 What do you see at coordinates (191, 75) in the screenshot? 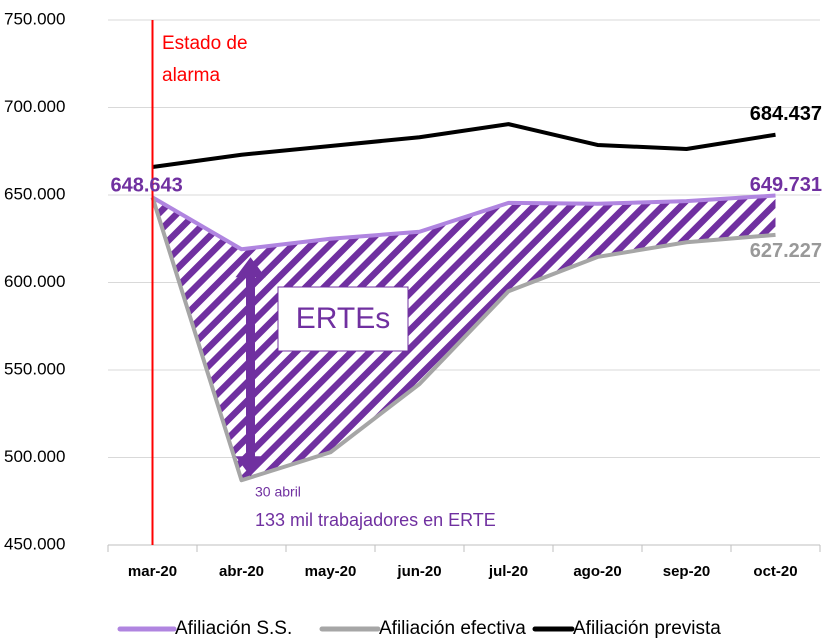
I see `annotation: alarma` at bounding box center [191, 75].